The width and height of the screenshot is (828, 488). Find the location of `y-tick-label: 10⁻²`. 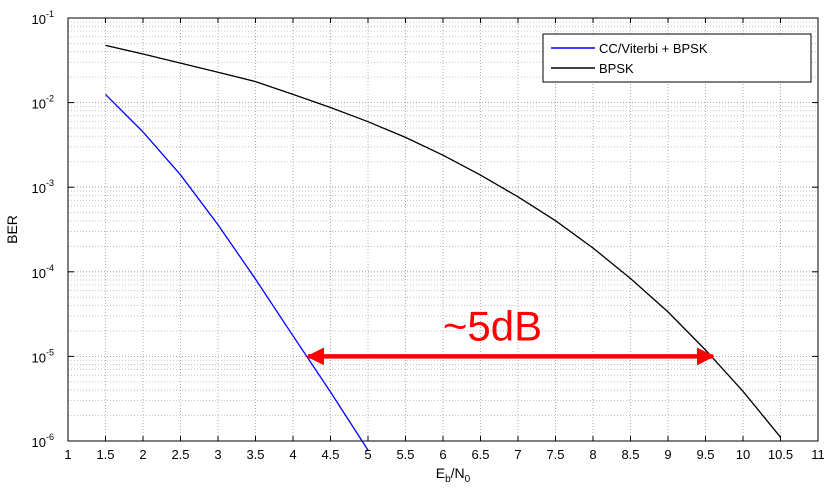

y-tick-label: 10⁻² is located at coordinates (43, 103).